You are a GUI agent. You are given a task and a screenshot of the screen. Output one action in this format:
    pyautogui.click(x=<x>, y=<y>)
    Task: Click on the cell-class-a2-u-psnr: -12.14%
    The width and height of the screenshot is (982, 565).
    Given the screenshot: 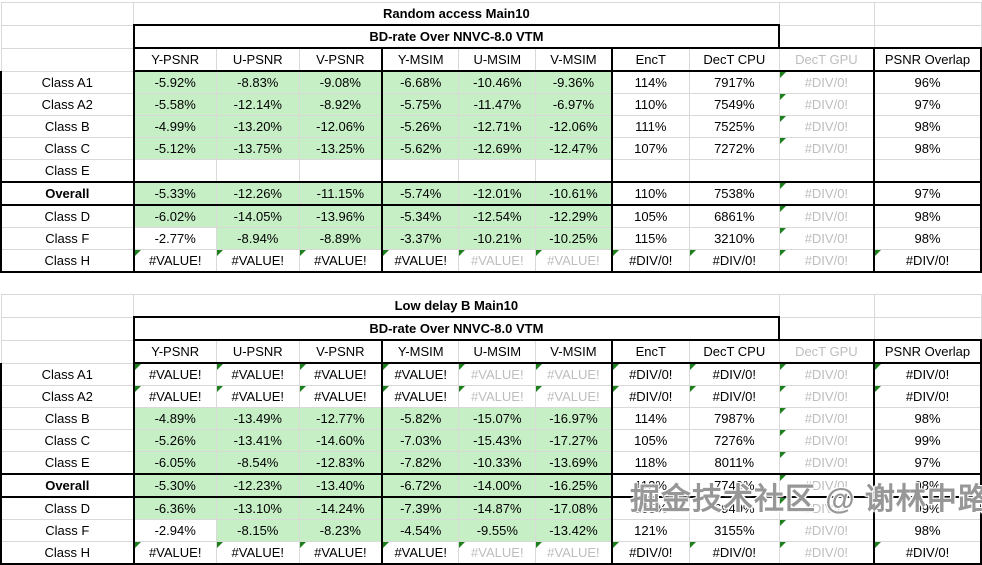 What is the action you would take?
    pyautogui.click(x=257, y=104)
    